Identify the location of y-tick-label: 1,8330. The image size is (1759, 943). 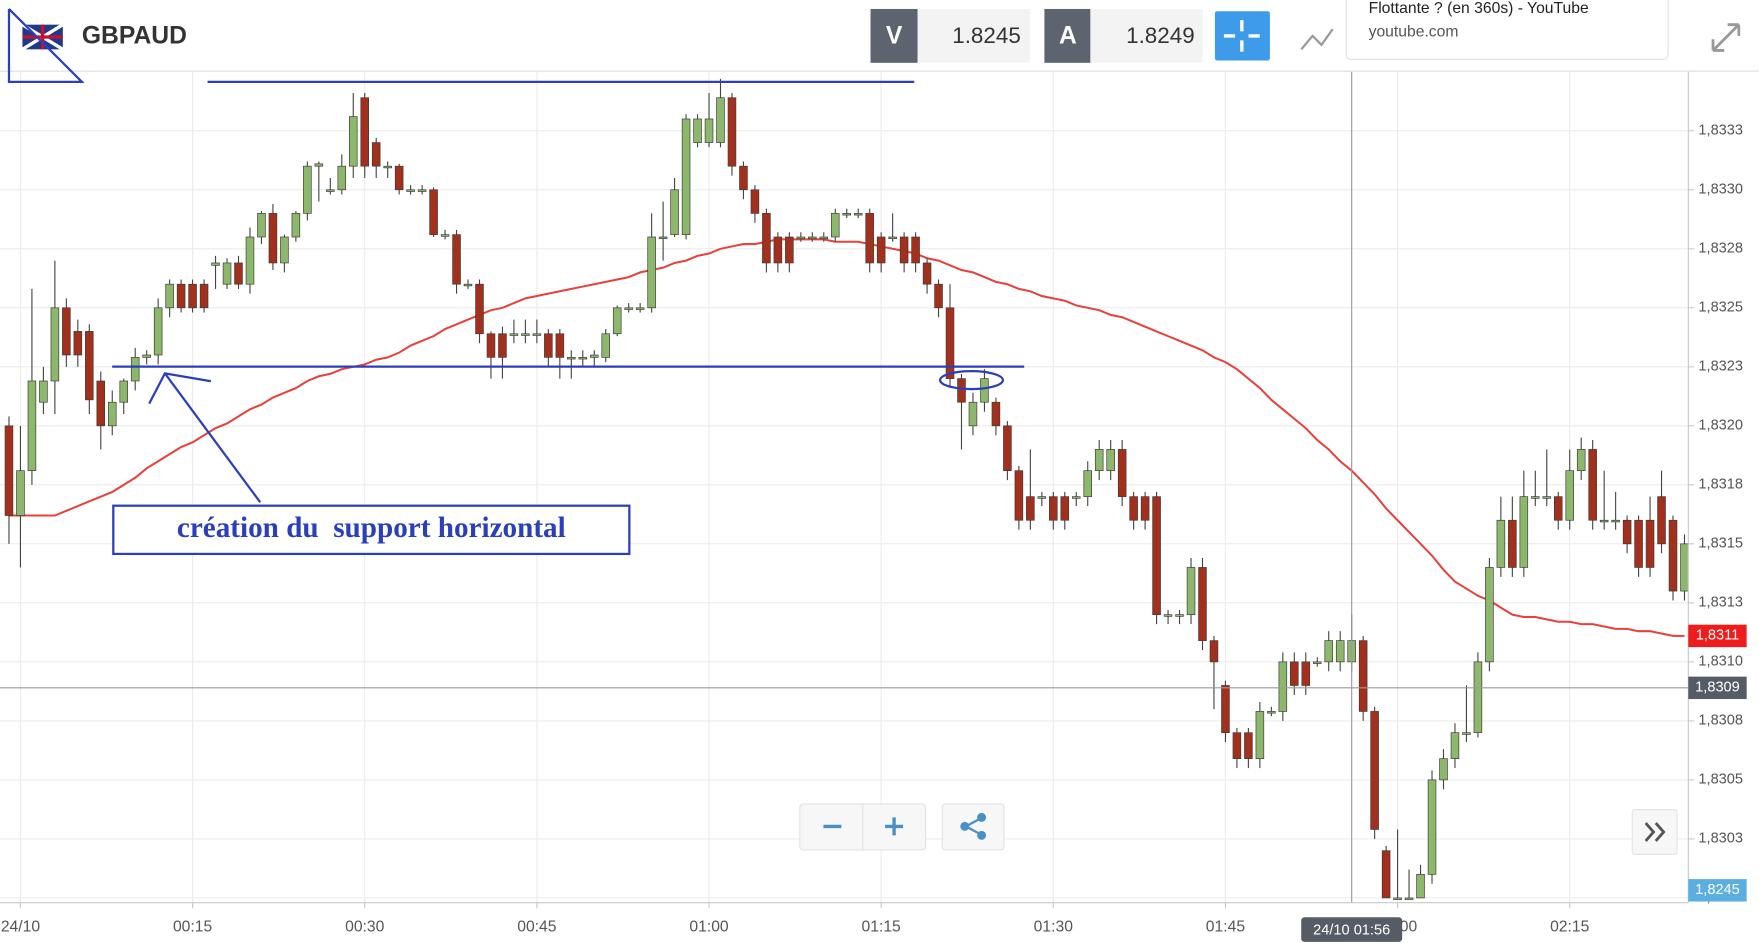
(1720, 190).